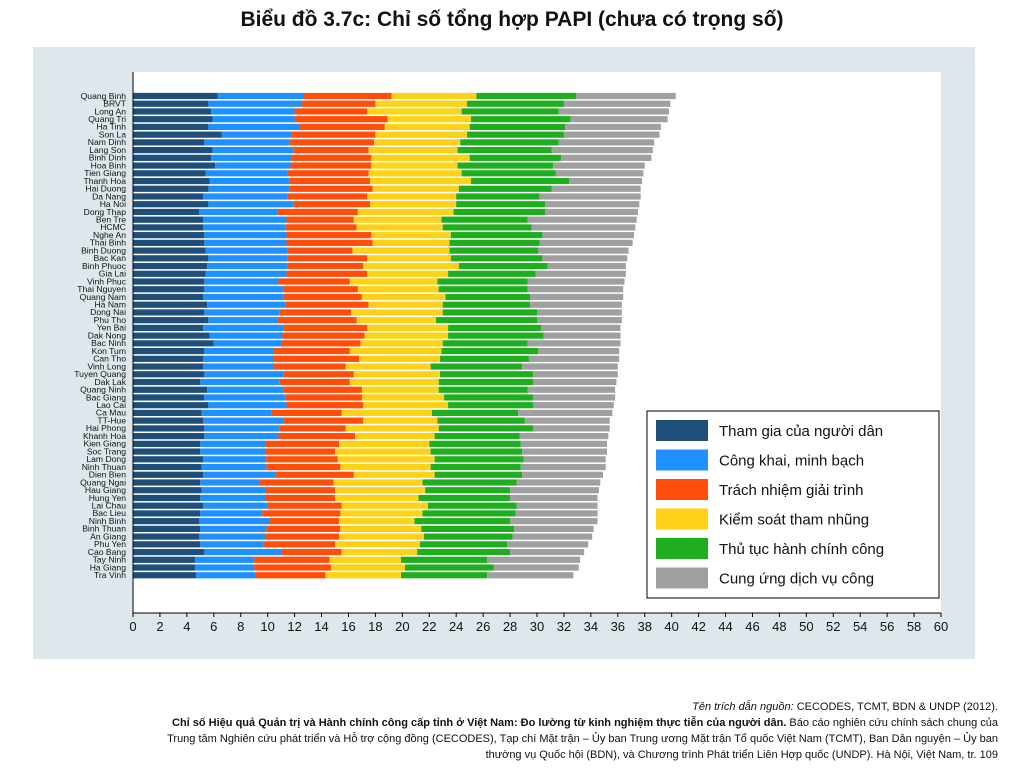 The height and width of the screenshot is (768, 1024). What do you see at coordinates (107, 498) in the screenshot?
I see `y-tick-label: Hung Yen` at bounding box center [107, 498].